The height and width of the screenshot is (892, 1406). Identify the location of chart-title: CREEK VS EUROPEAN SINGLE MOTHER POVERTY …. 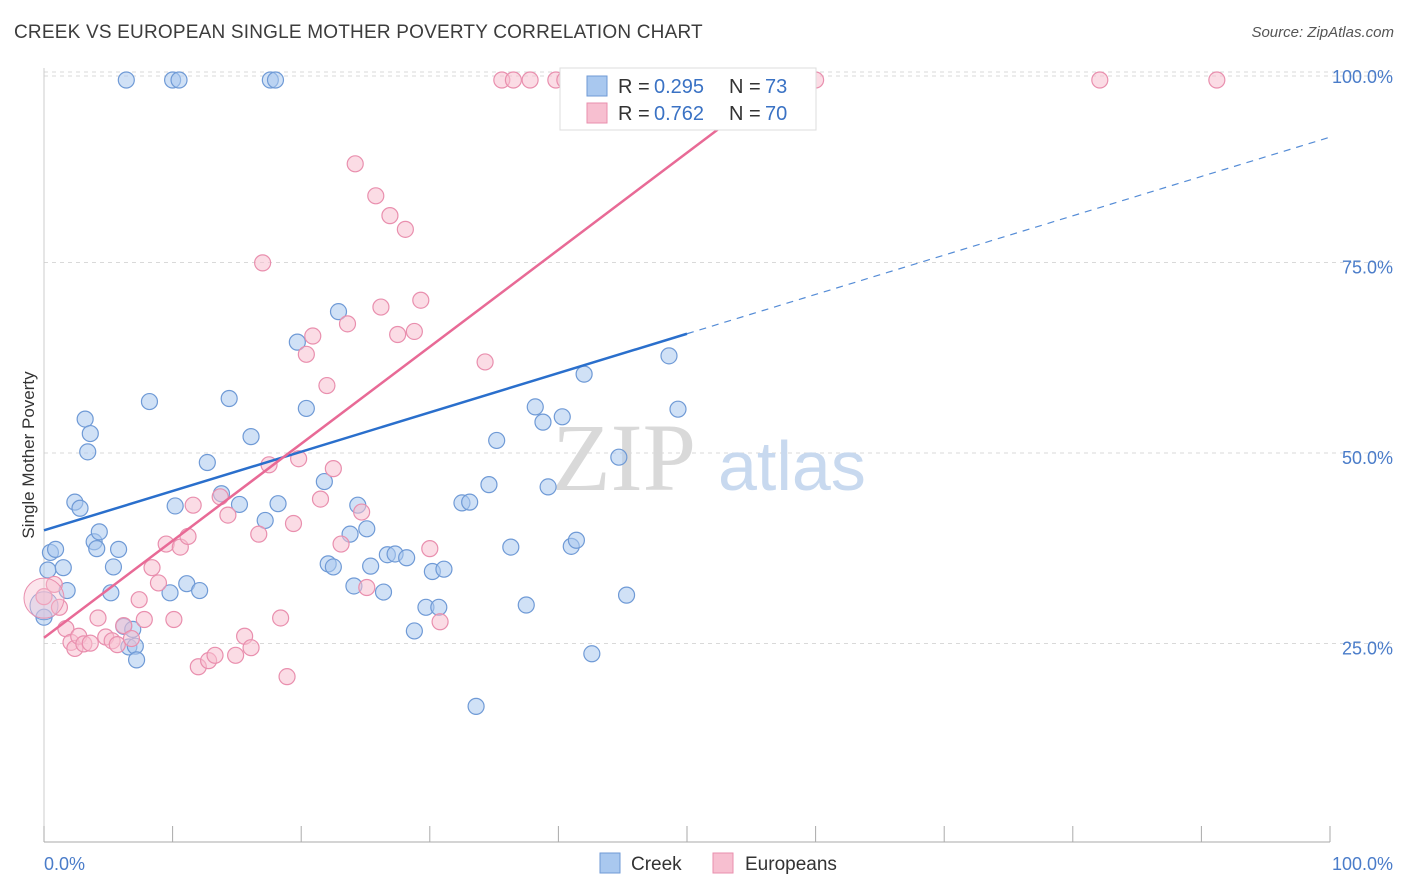
(358, 32).